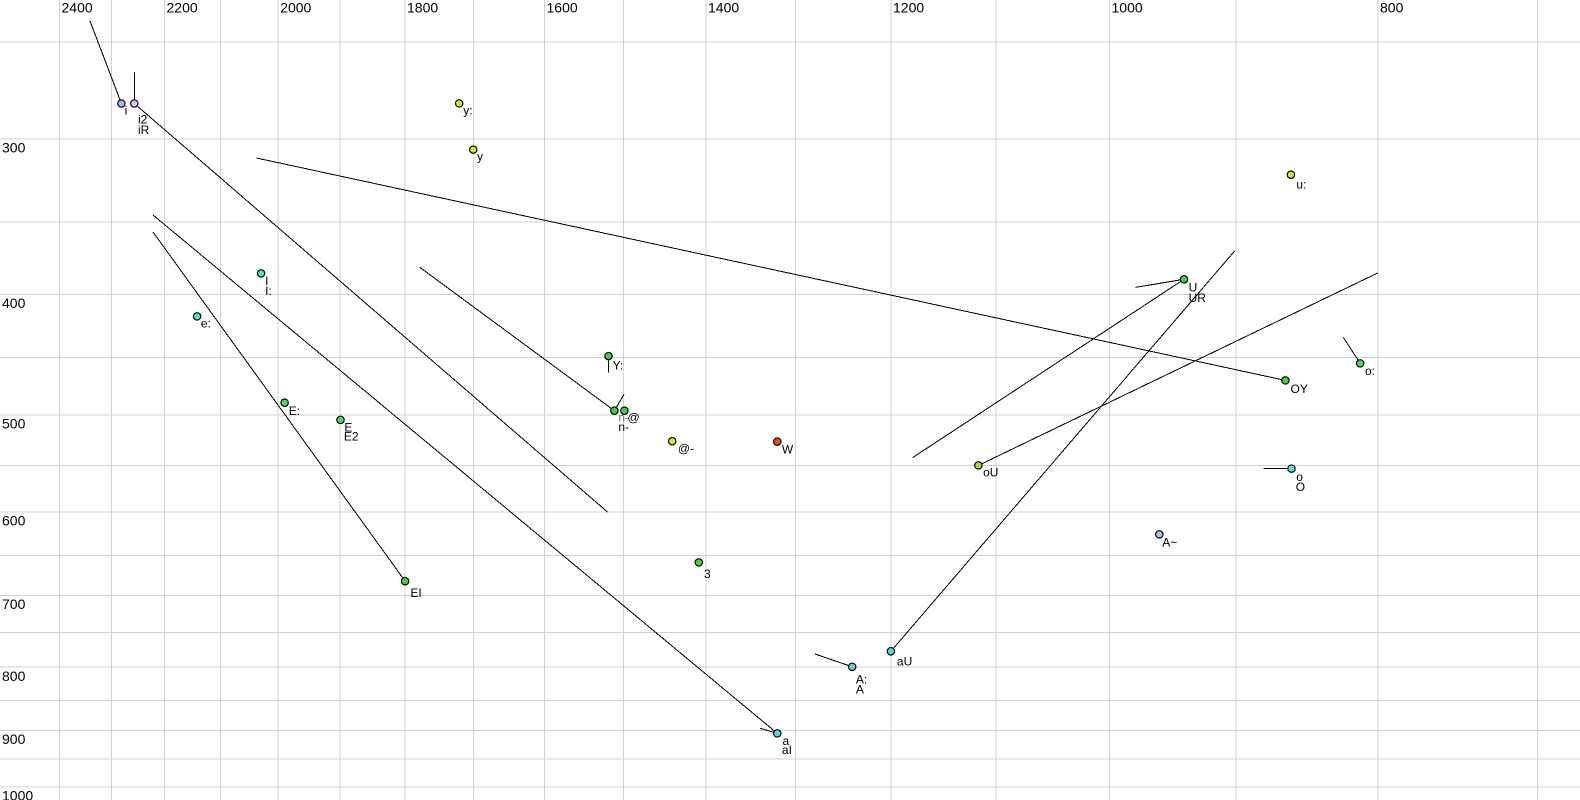 Image resolution: width=1580 pixels, height=800 pixels. What do you see at coordinates (206, 323) in the screenshot?
I see `svg-text: e:` at bounding box center [206, 323].